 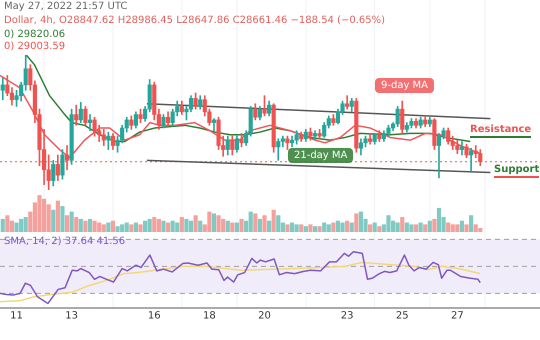 What do you see at coordinates (35, 46) in the screenshot?
I see `text: 0) 29003.59` at bounding box center [35, 46].